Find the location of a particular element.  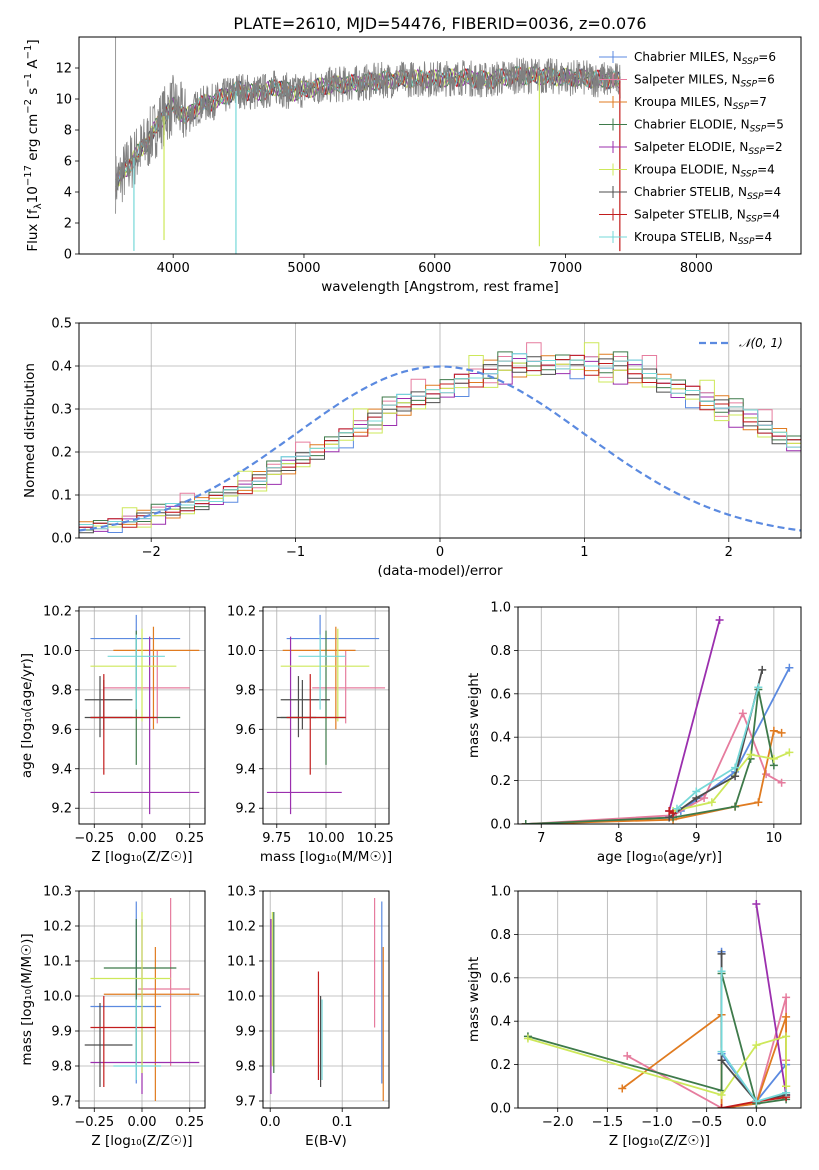

x-tick-label: 5000 is located at coordinates (303, 268).